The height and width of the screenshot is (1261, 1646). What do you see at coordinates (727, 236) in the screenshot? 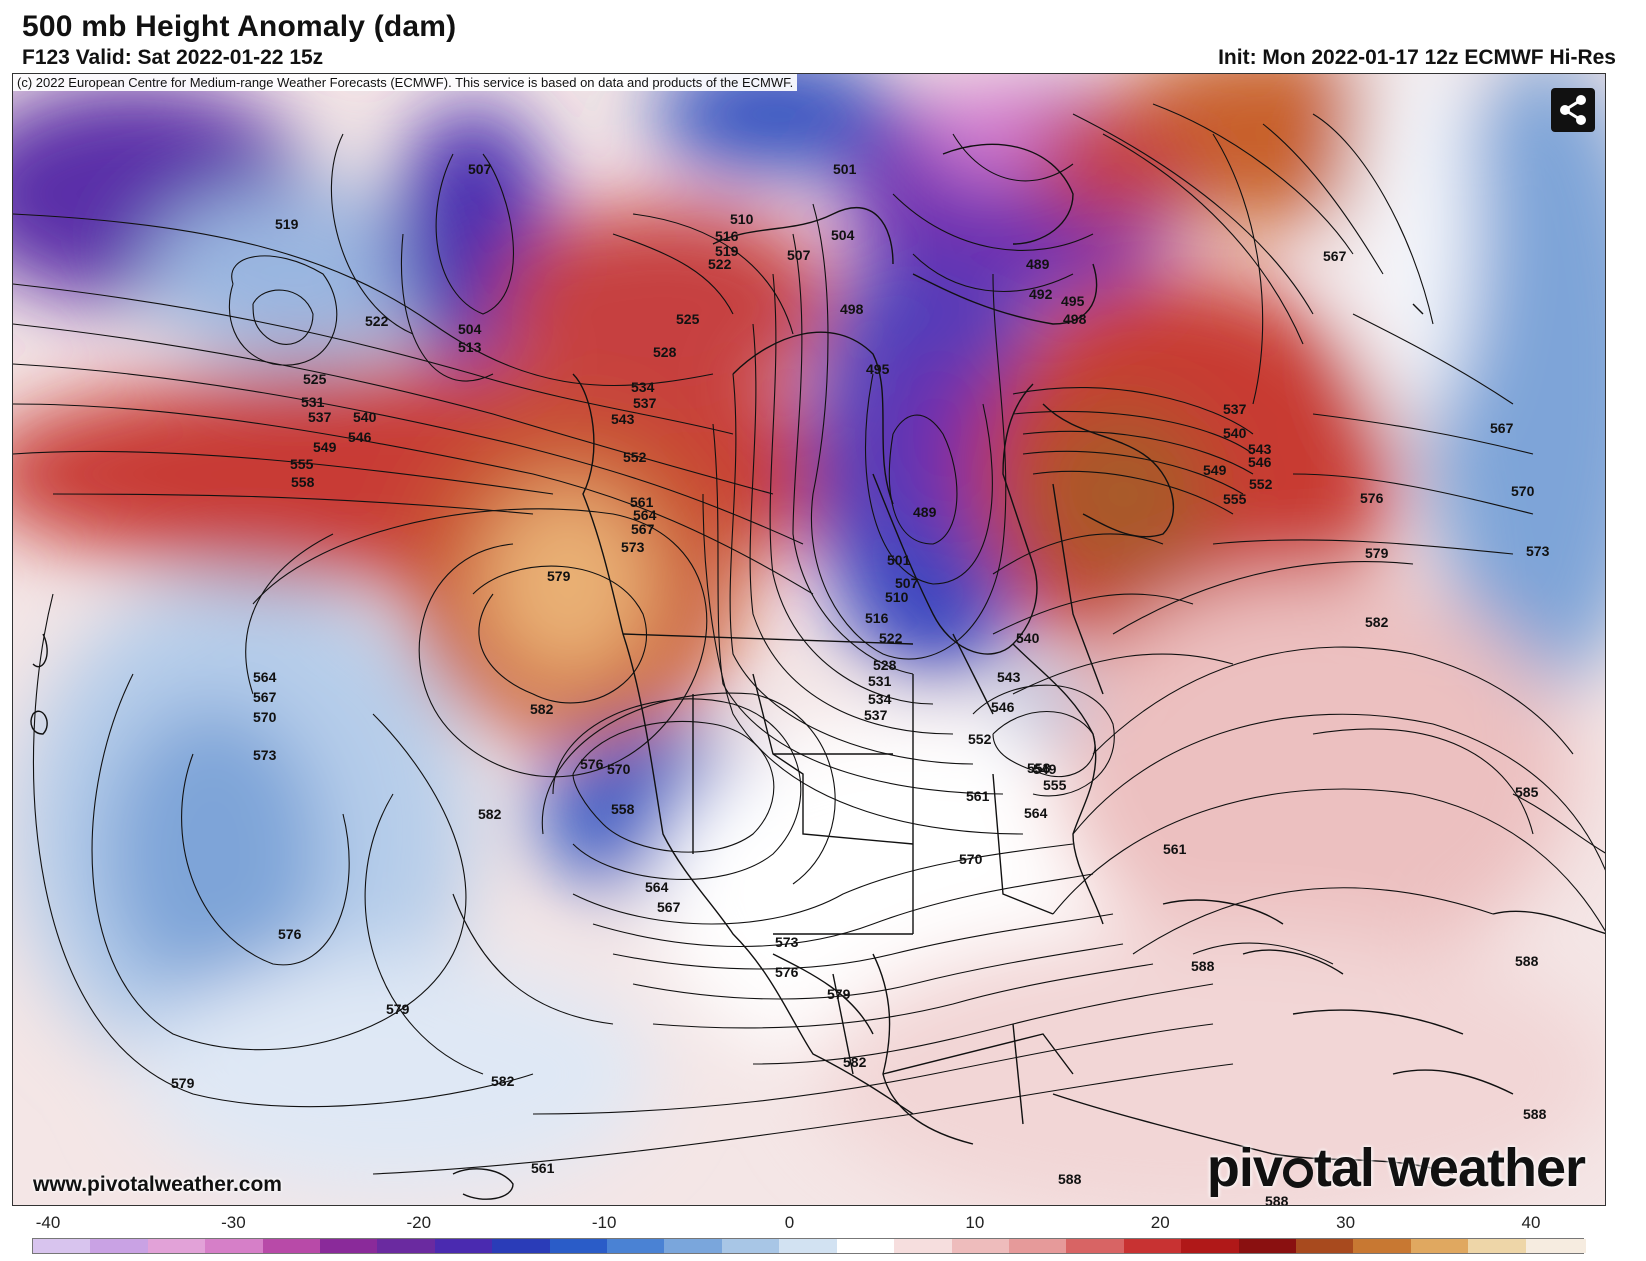
I see `contour-label: 516` at bounding box center [727, 236].